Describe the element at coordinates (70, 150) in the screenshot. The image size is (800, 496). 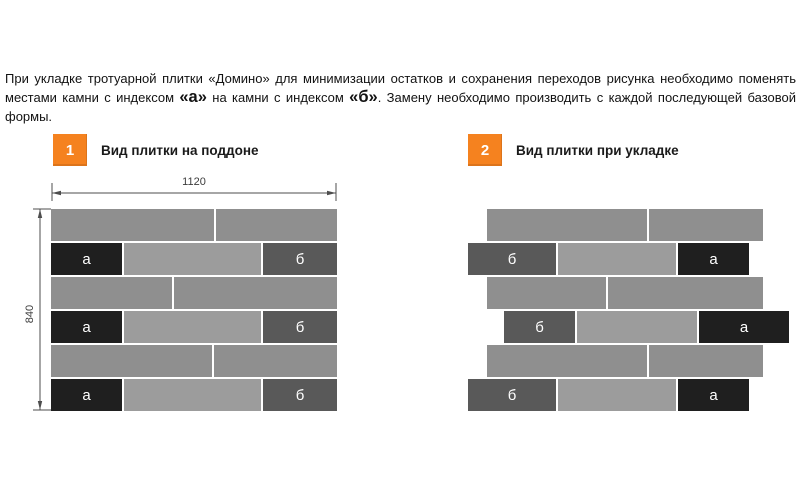
I see `section-number-badge-1: 1` at that location.